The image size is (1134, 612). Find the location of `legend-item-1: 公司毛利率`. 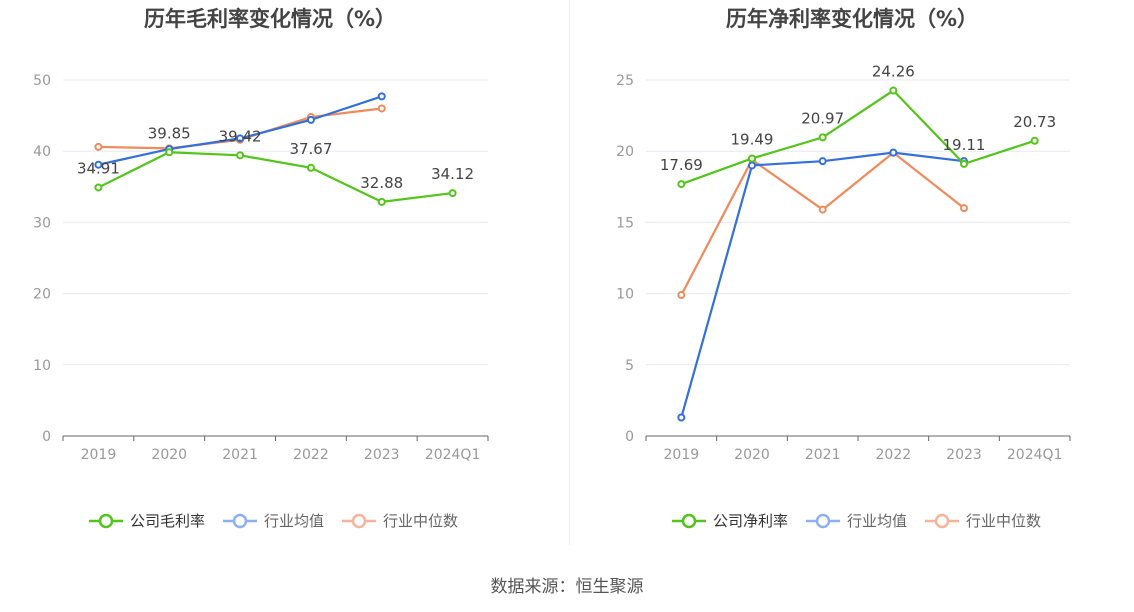

legend-item-1: 公司毛利率 is located at coordinates (147, 521).